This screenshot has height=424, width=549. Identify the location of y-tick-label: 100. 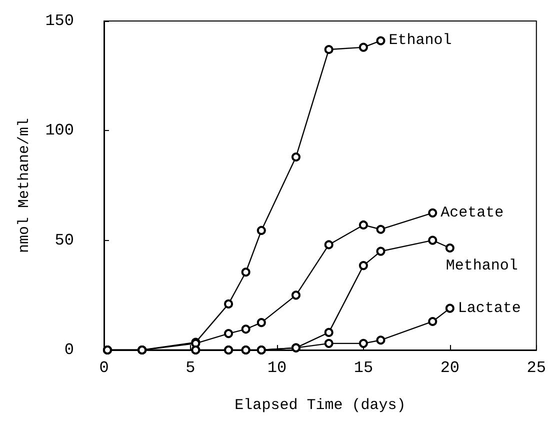
(59, 131).